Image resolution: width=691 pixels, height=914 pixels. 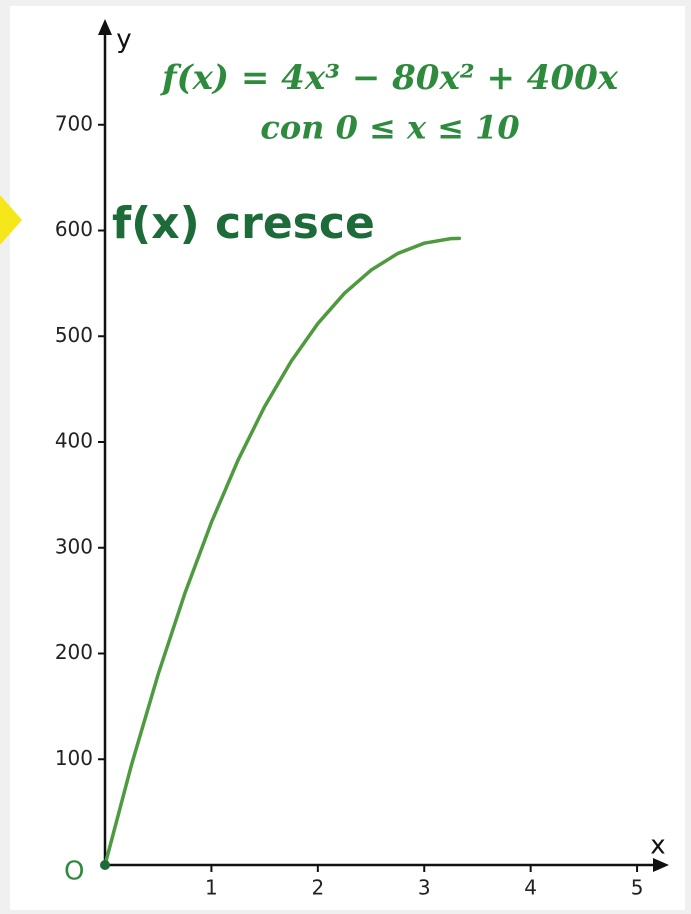 What do you see at coordinates (74, 229) in the screenshot?
I see `y-tick-label: 600` at bounding box center [74, 229].